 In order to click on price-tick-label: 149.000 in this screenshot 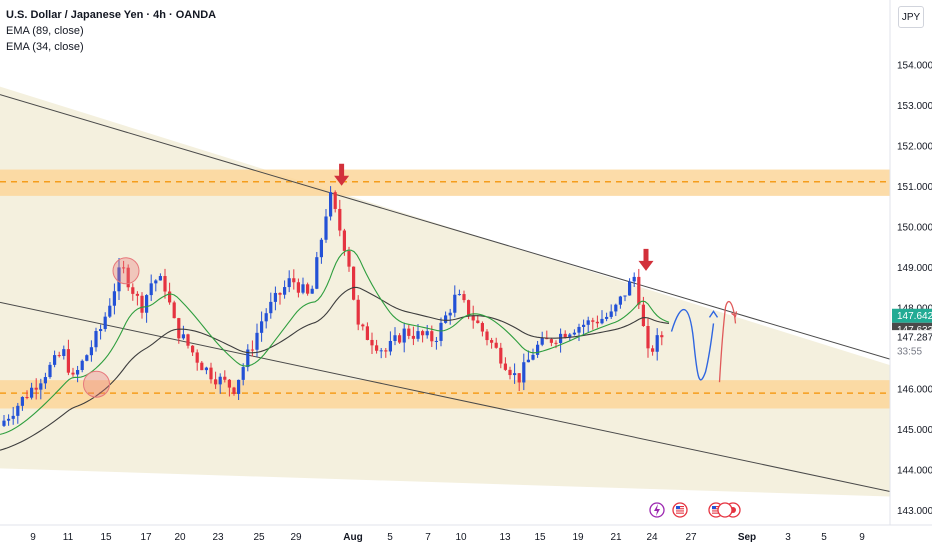, I will do `click(914, 268)`.